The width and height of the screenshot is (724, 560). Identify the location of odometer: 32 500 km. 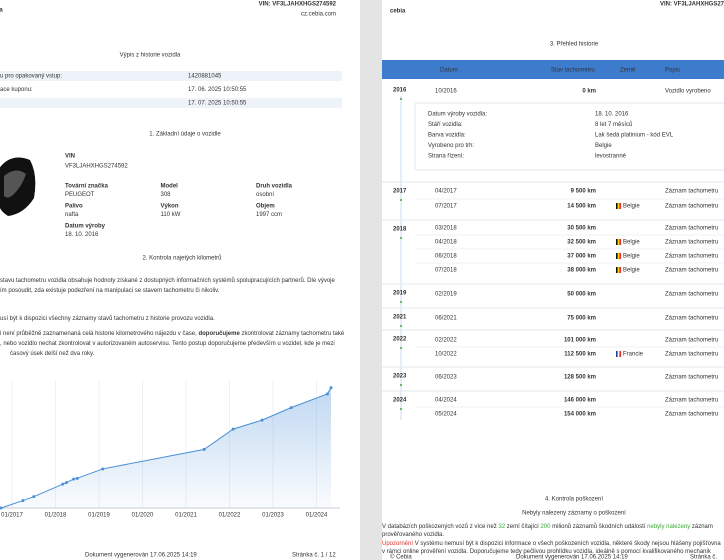
(581, 243).